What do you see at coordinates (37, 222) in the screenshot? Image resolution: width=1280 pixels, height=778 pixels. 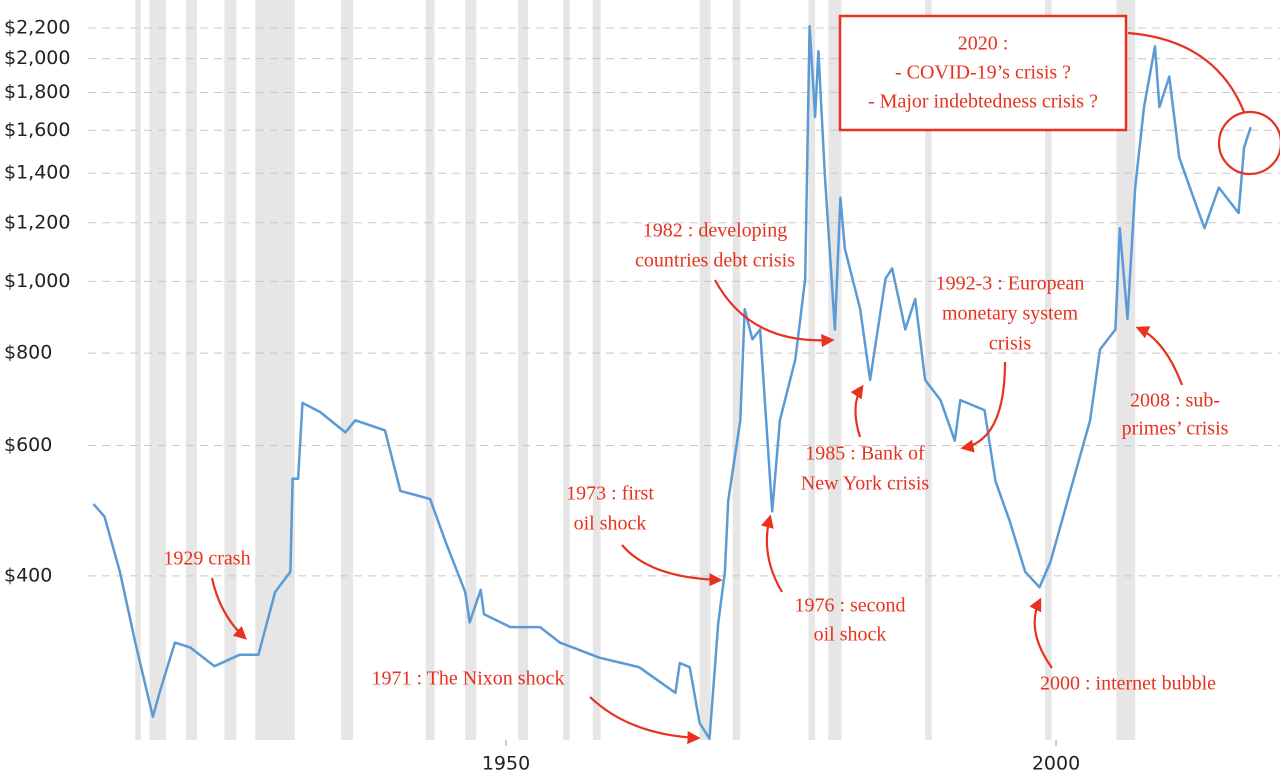 I see `y-tick-label: $1,200` at bounding box center [37, 222].